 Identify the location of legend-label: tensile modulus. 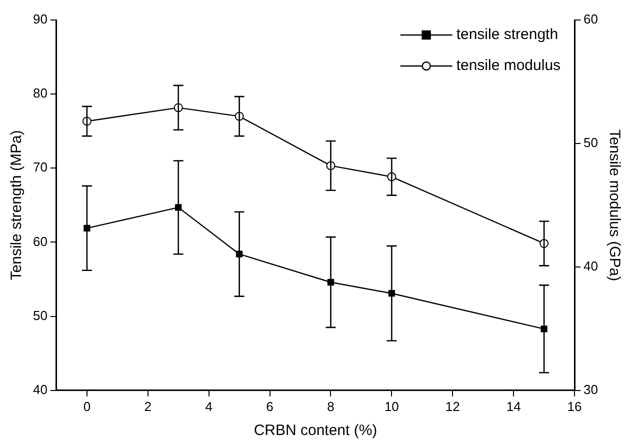
(508, 65).